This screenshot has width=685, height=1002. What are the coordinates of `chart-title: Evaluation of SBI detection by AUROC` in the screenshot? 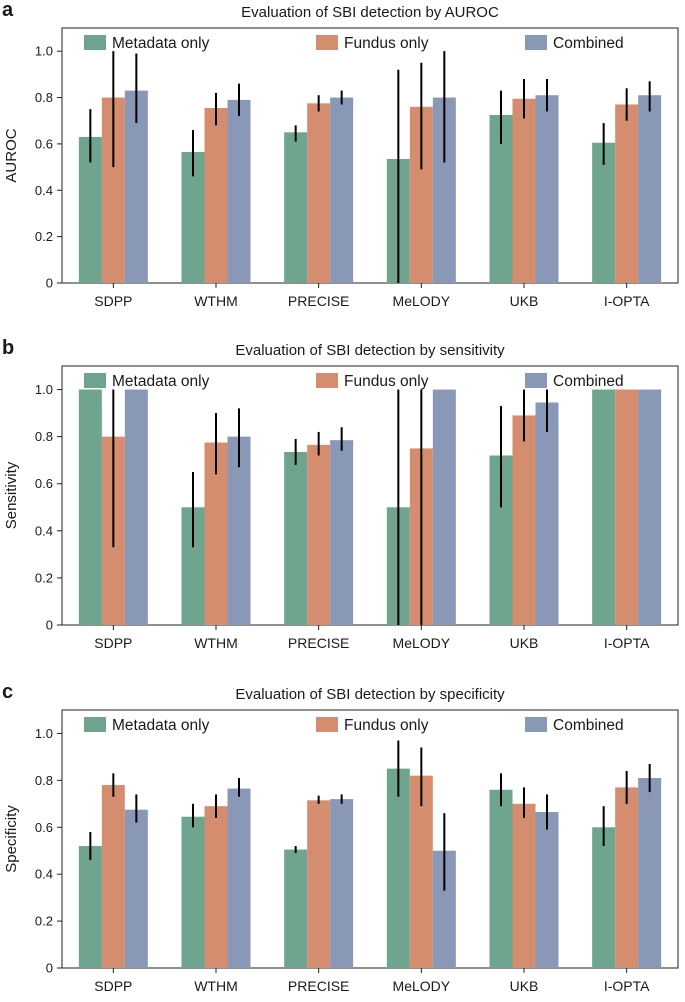 It's located at (370, 12).